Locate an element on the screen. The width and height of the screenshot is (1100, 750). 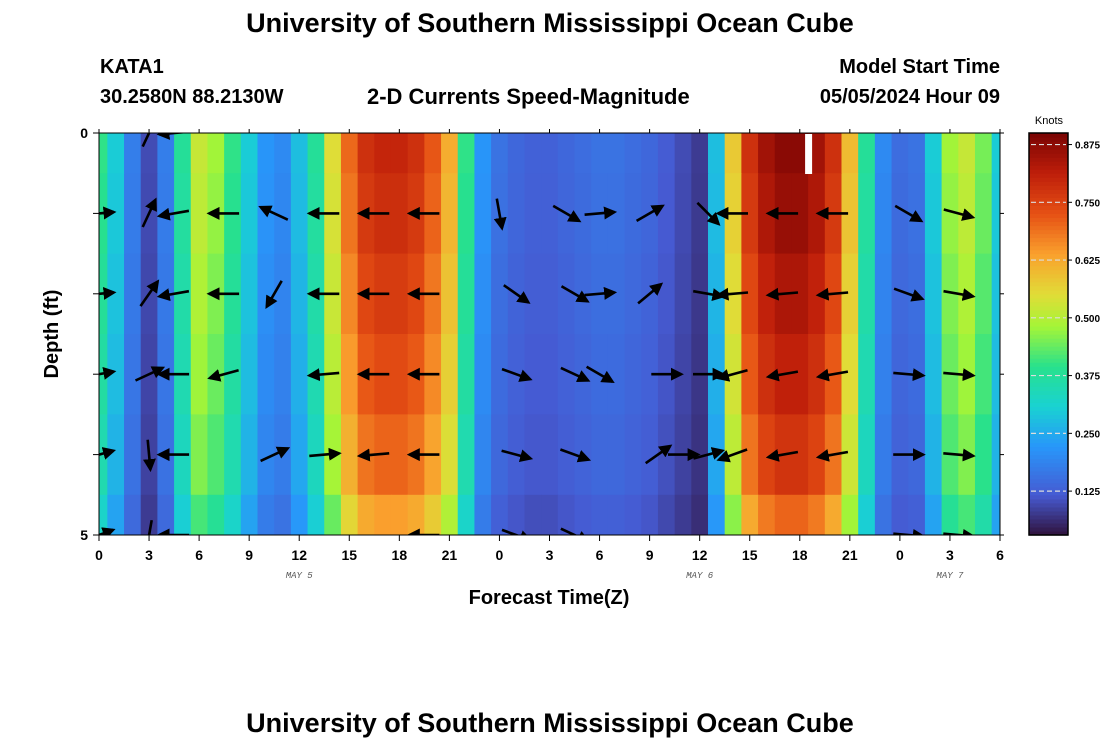
model-start-label: Model Start Time is located at coordinates (919, 67).